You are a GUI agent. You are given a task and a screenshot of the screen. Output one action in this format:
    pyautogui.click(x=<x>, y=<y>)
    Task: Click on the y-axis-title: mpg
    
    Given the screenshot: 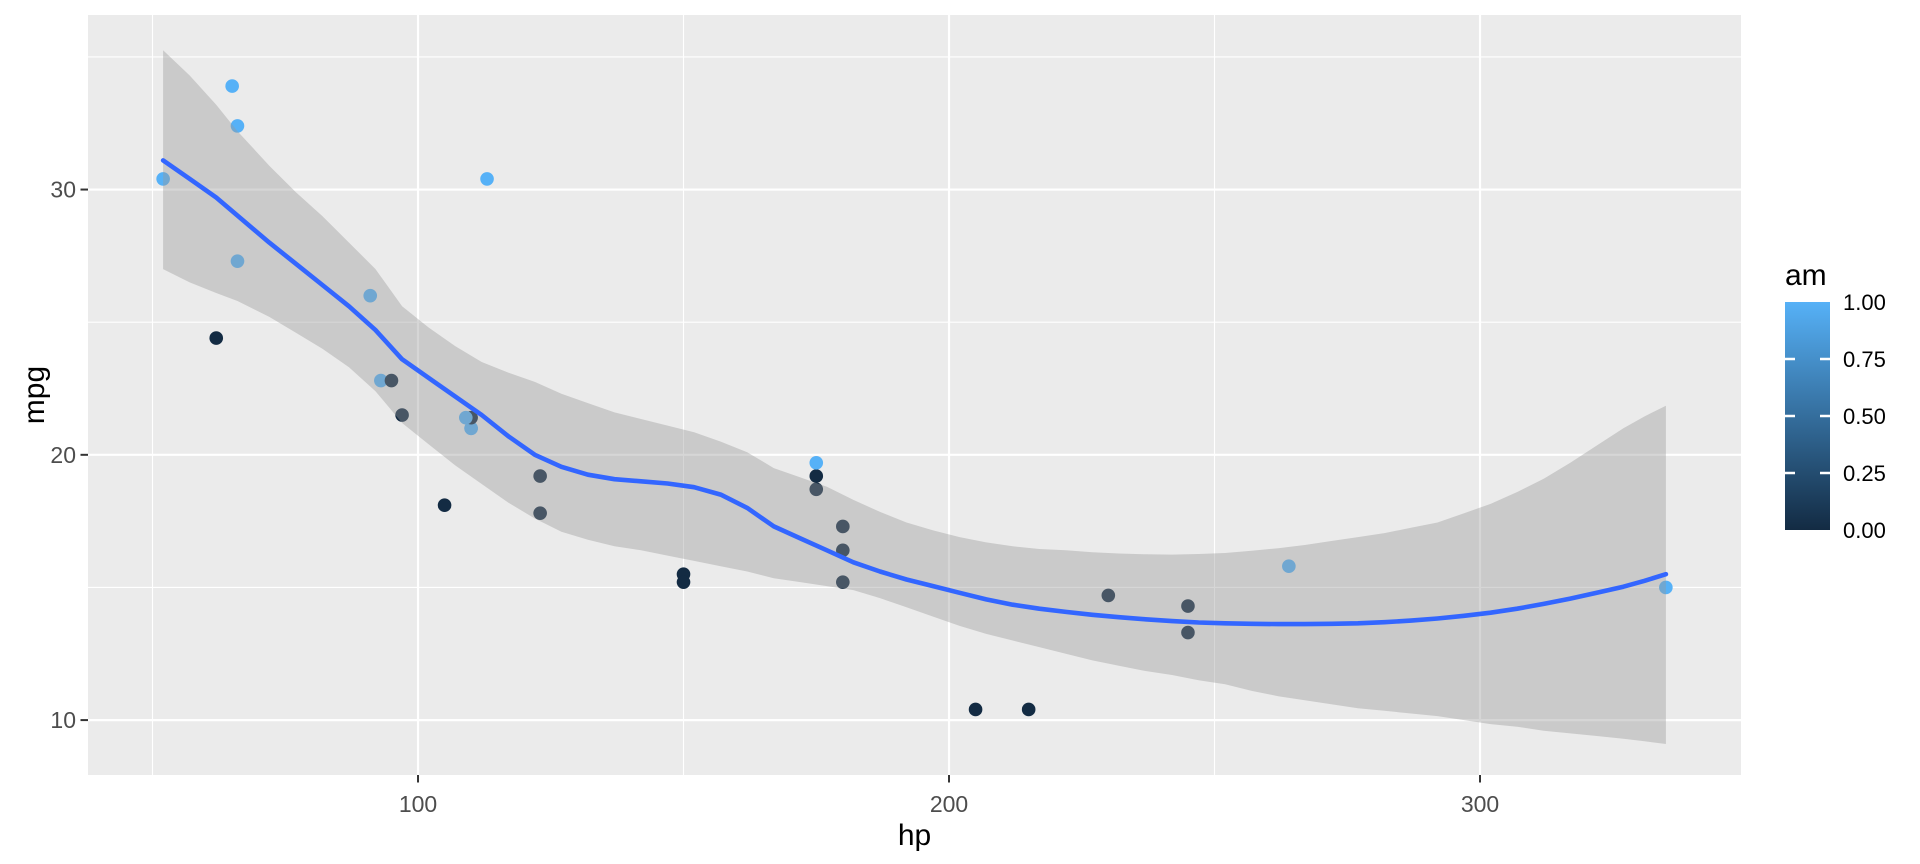 What is the action you would take?
    pyautogui.click(x=34, y=395)
    